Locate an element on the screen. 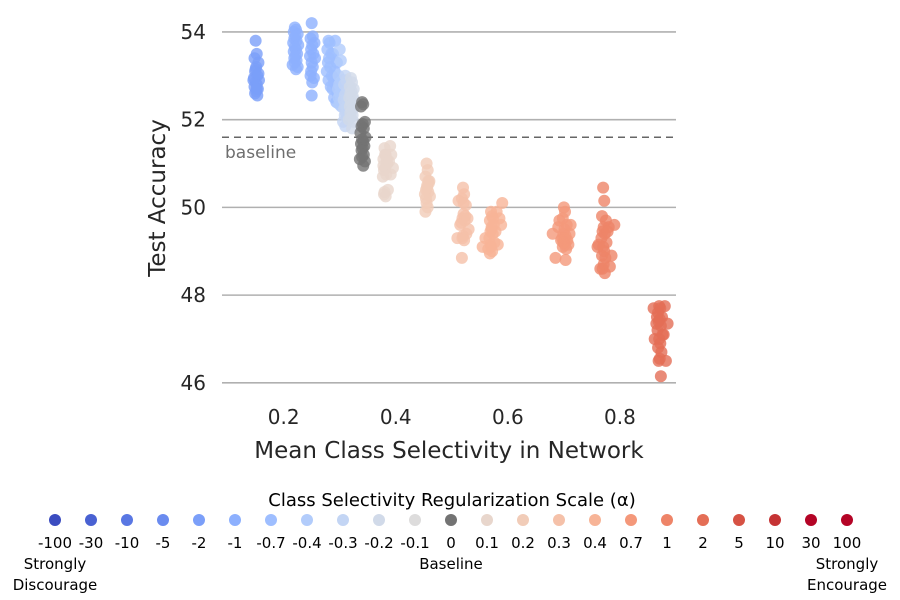  legend-label: -0.1 is located at coordinates (414, 543).